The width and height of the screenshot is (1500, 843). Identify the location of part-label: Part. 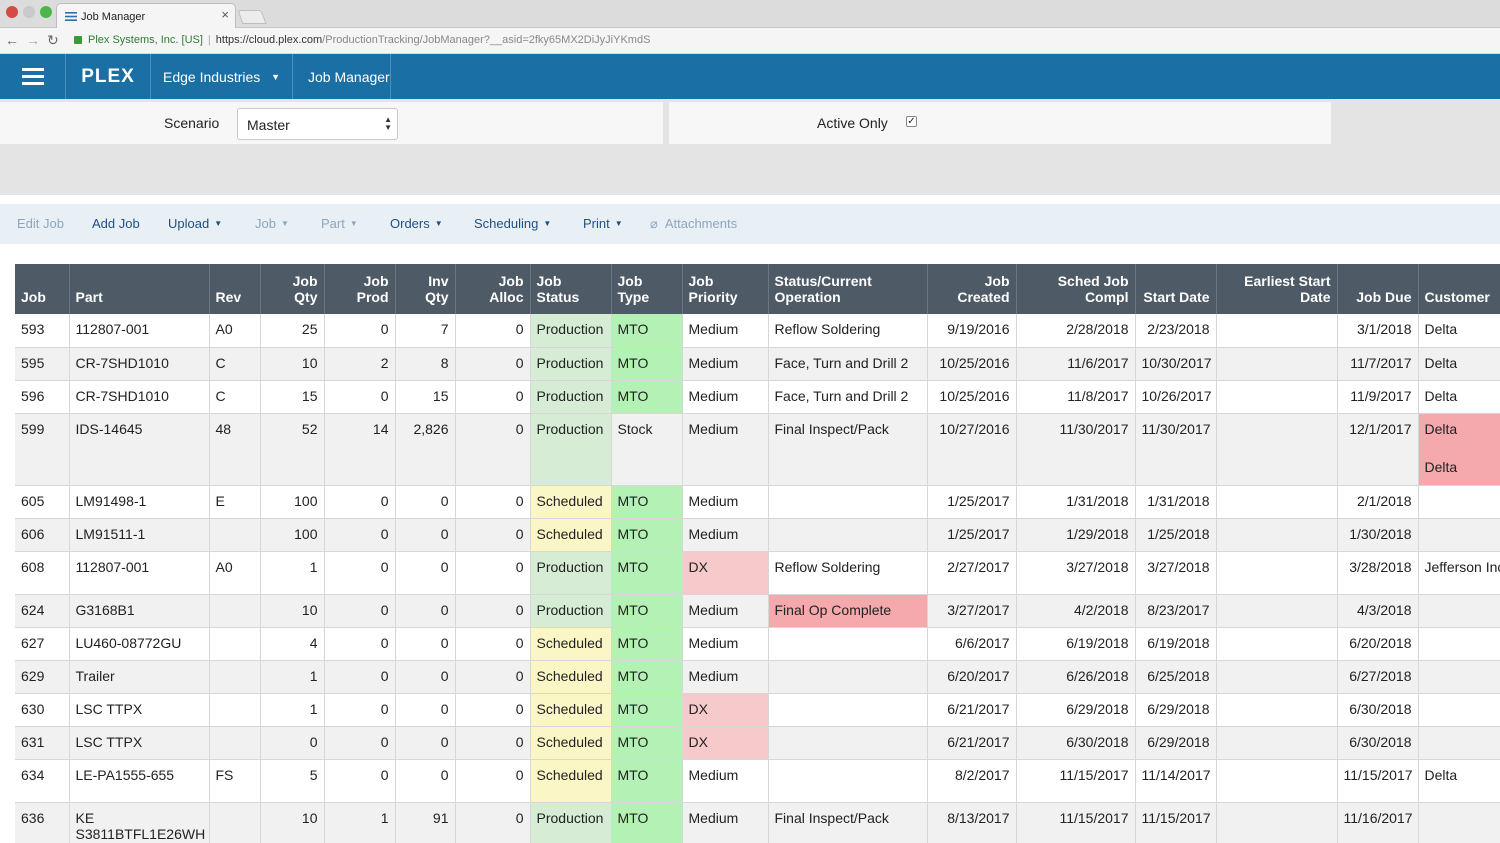
(333, 223).